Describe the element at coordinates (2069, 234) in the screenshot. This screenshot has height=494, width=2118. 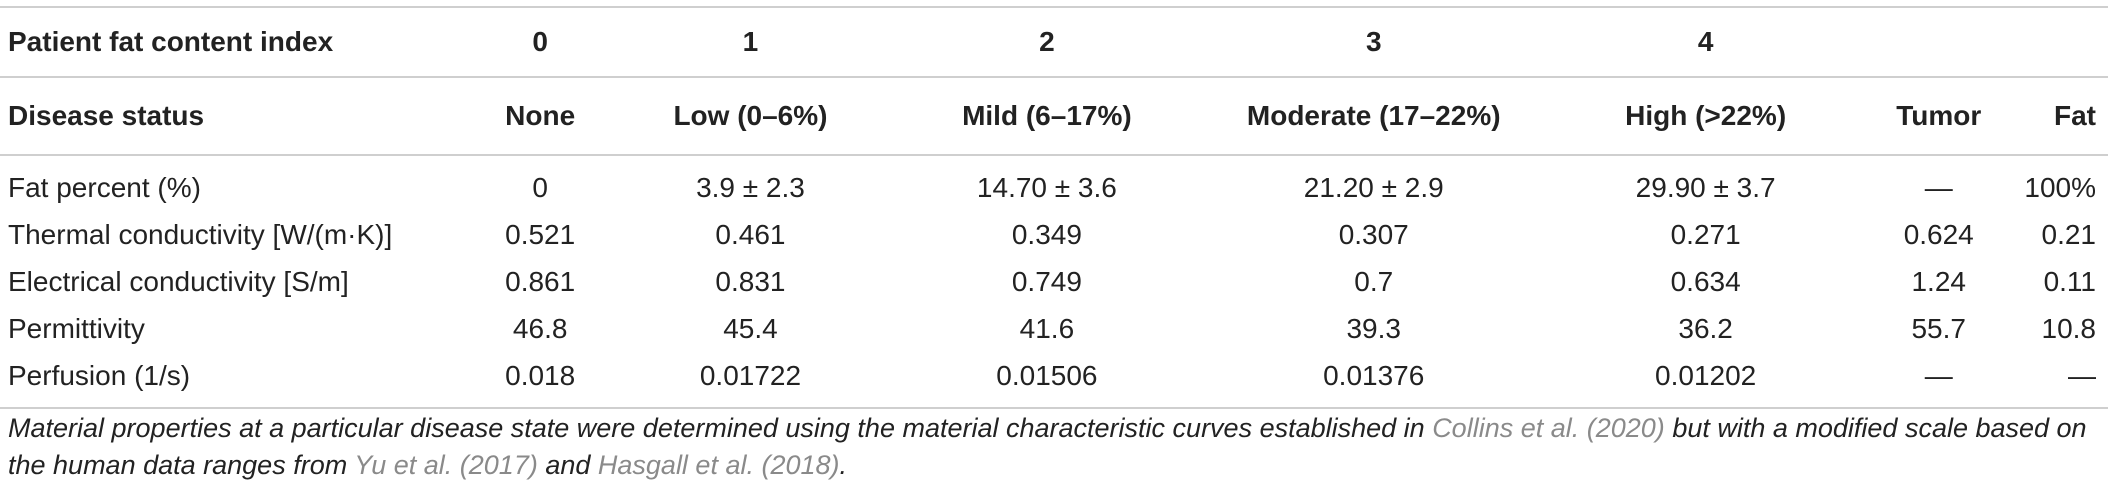
I see `table-cell: 0.21` at that location.